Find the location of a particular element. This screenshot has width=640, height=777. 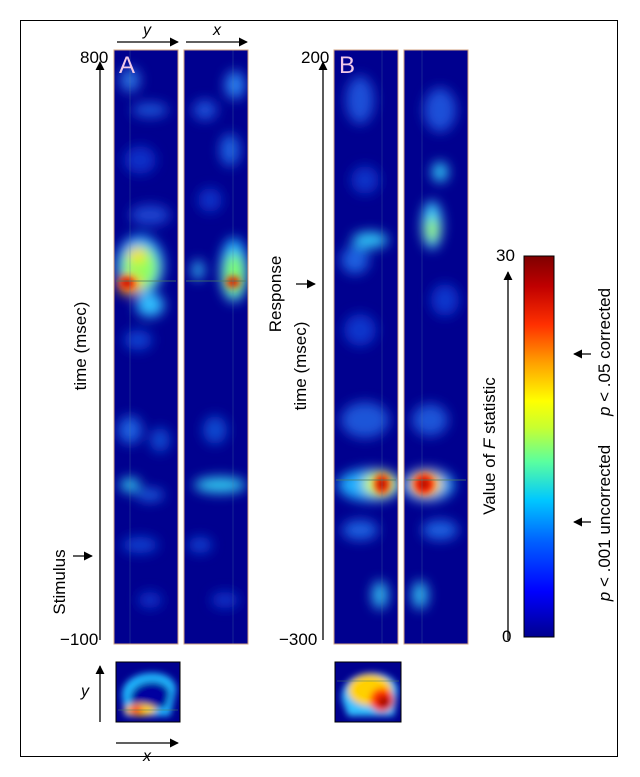

panel-a-x-axis-label: x is located at coordinates (217, 30).